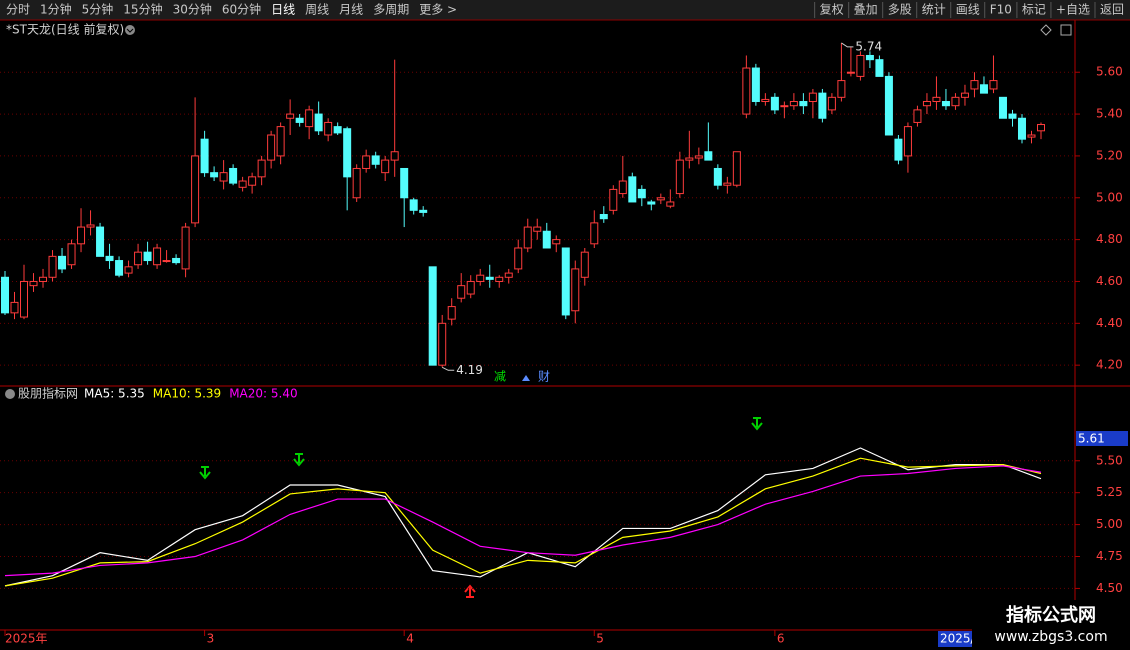 Image resolution: width=1130 pixels, height=650 pixels. Describe the element at coordinates (1066, 30) in the screenshot. I see `window-icon` at that location.